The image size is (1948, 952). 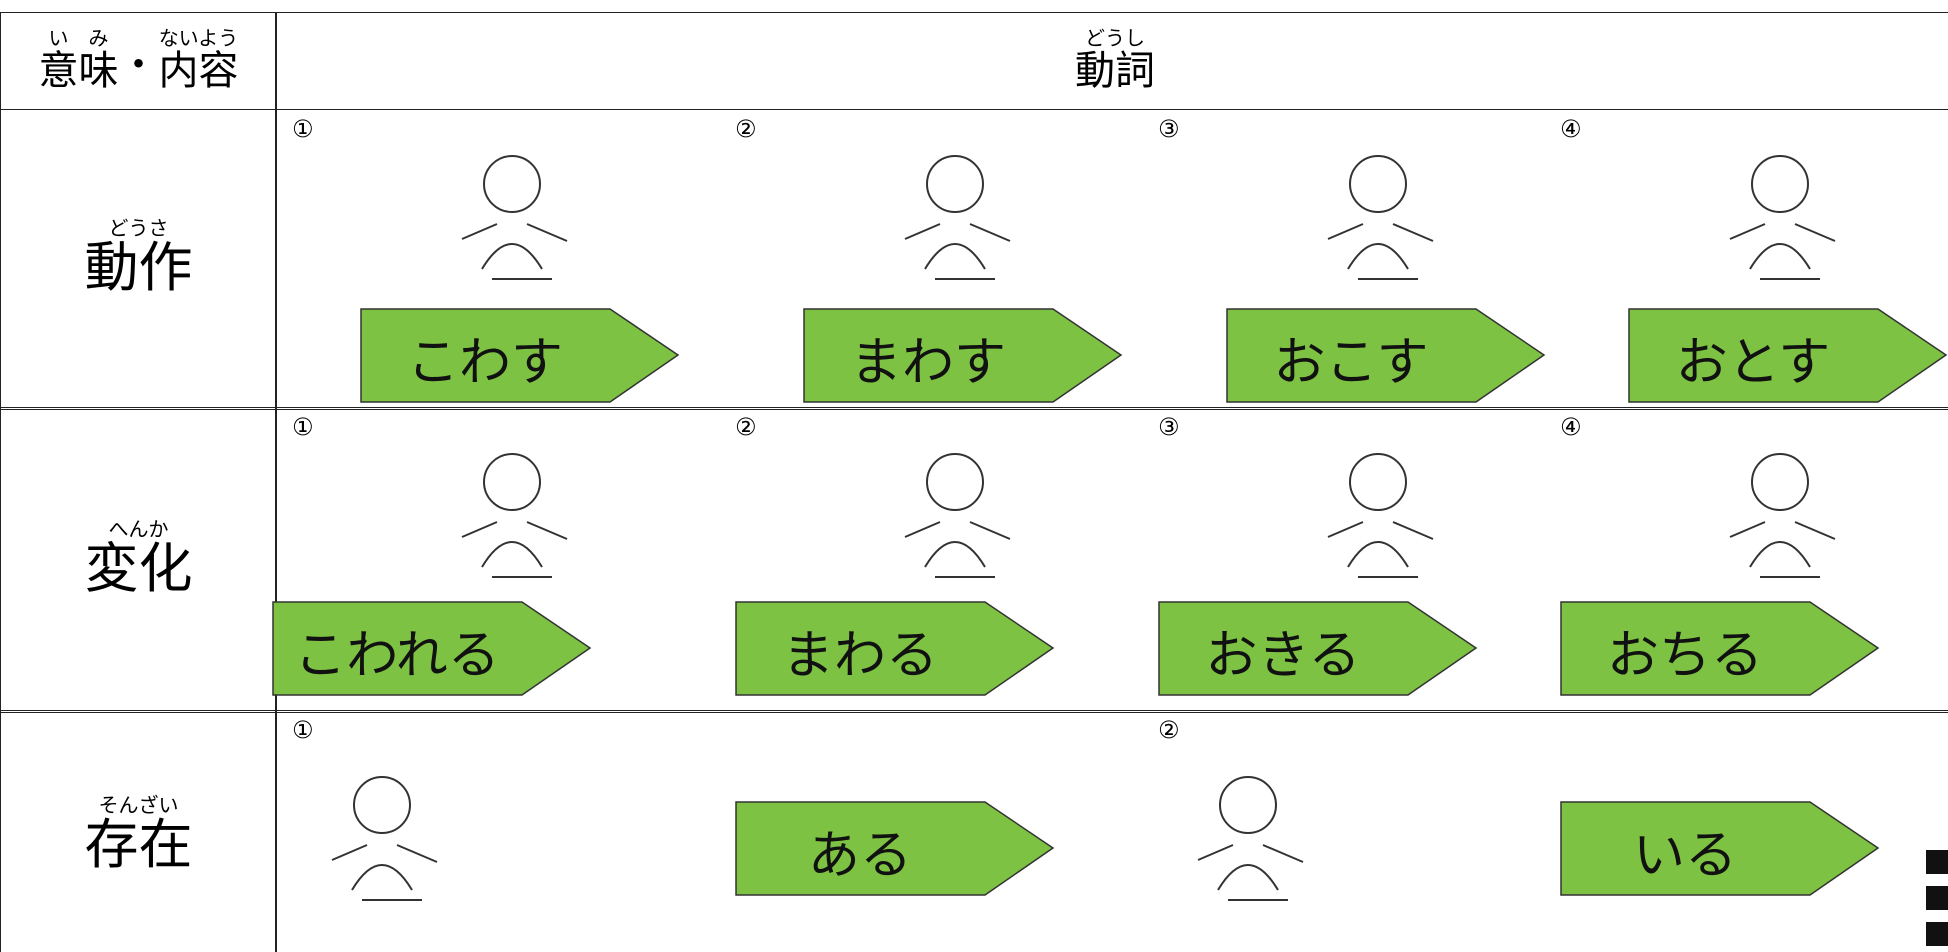 I want to click on ruby-text: そんざい, so click(x=138, y=804).